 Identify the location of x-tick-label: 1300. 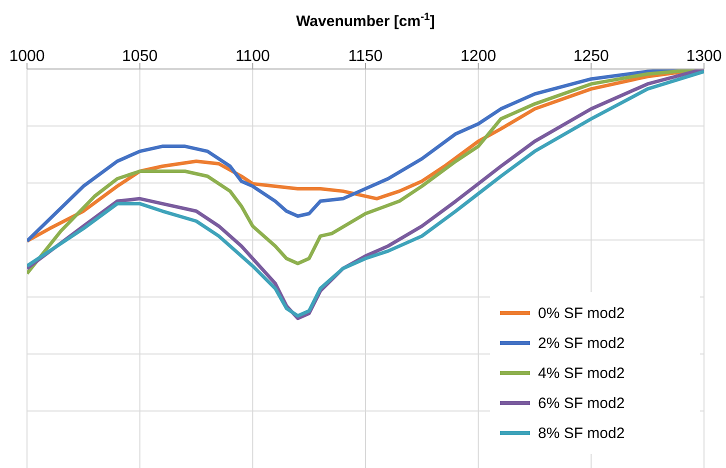
(704, 56).